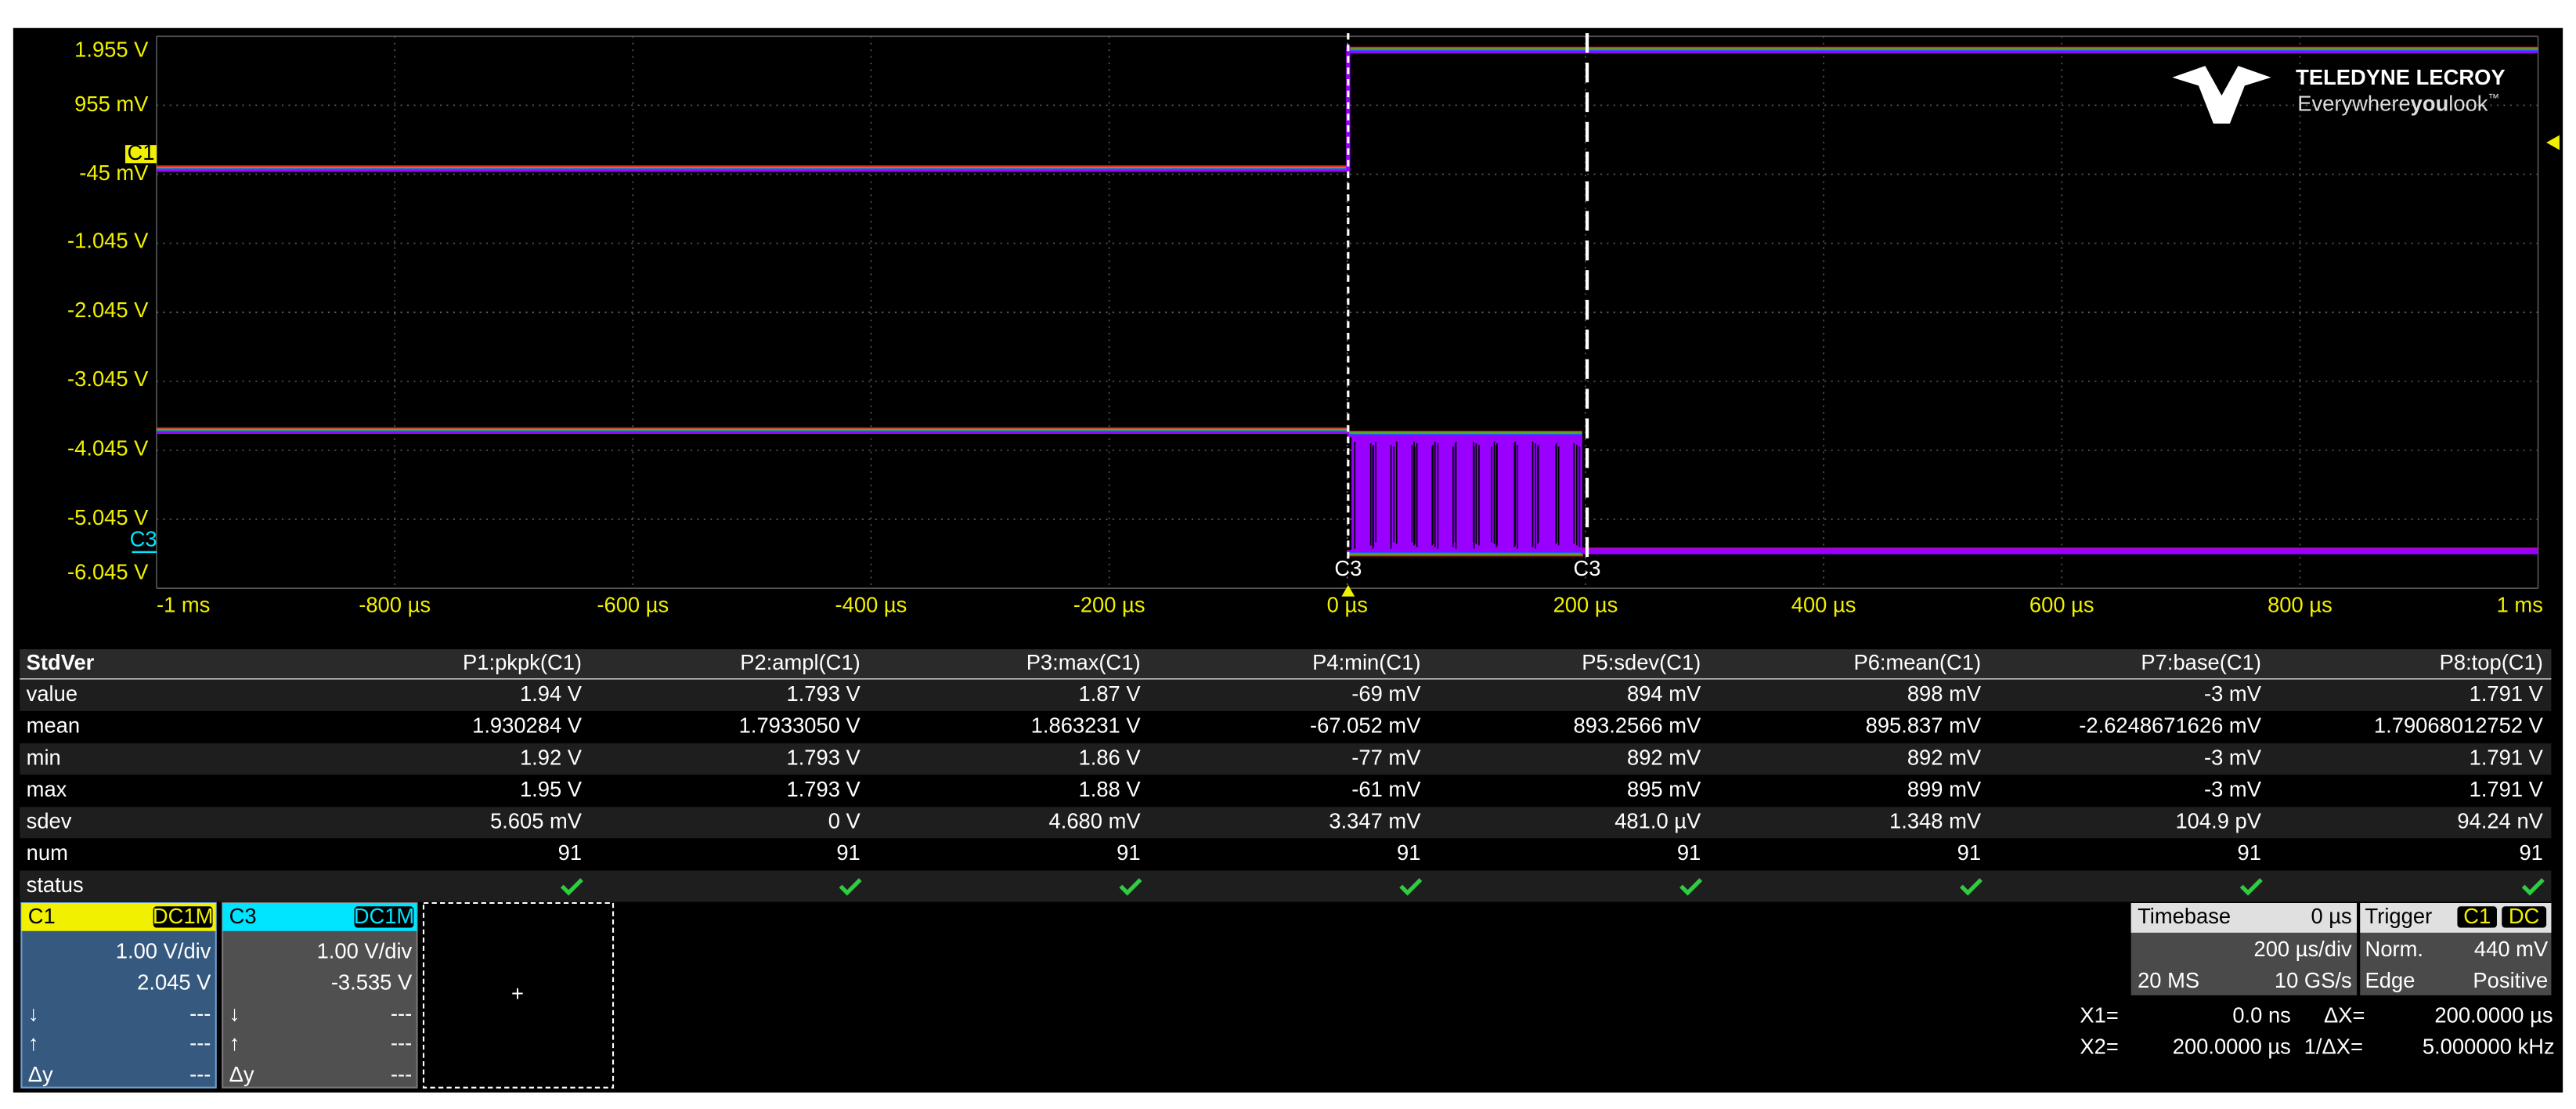  I want to click on table-cell: -2.6248671626 mV, so click(2170, 725).